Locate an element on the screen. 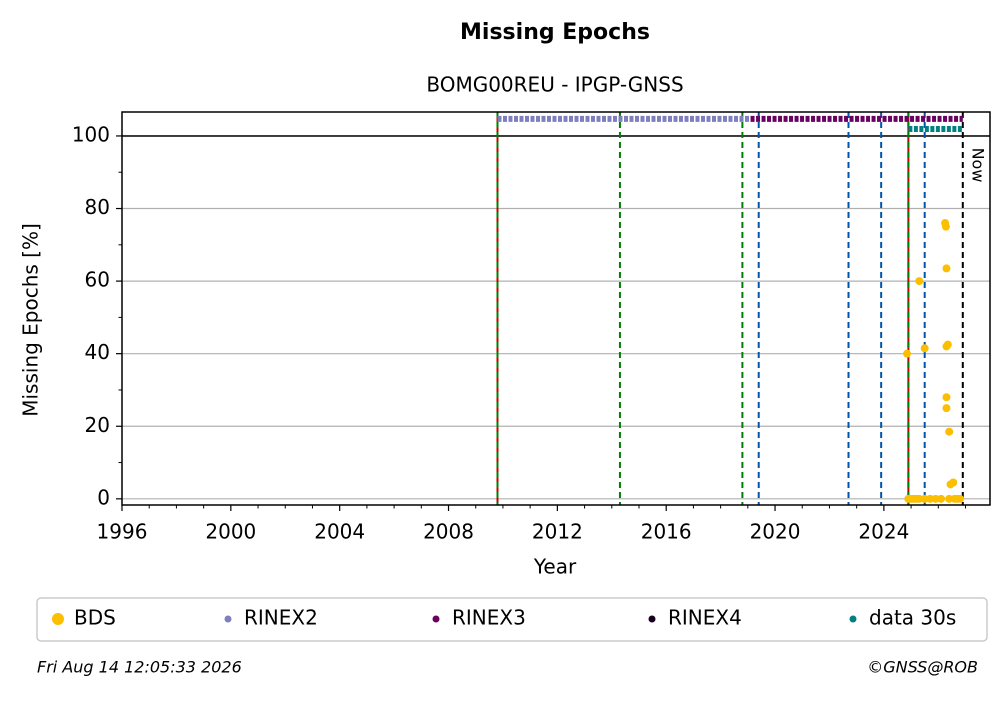 Image resolution: width=1008 pixels, height=703 pixels. x-tick-label: 2000 is located at coordinates (230, 532).